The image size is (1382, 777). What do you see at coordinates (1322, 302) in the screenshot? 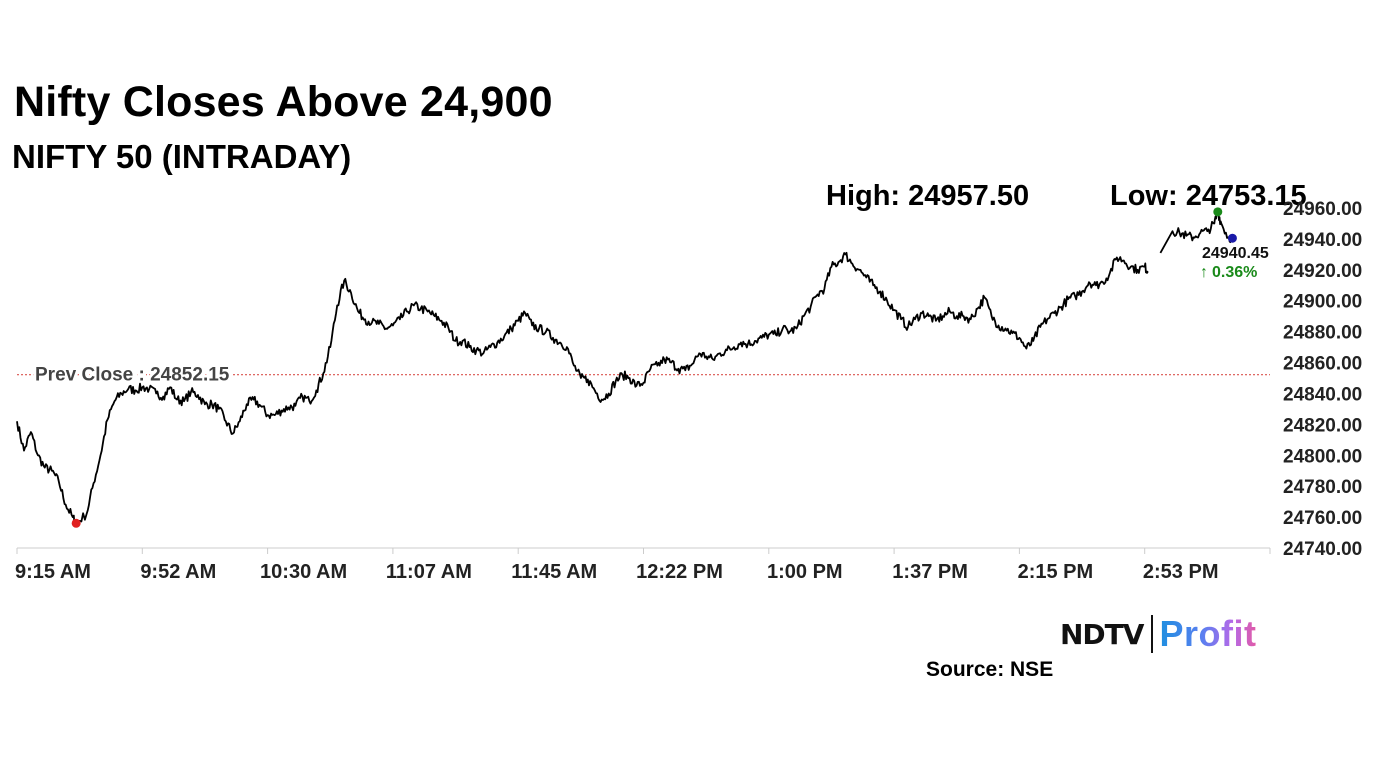
I see `y-tick-label: 24900.00` at bounding box center [1322, 302].